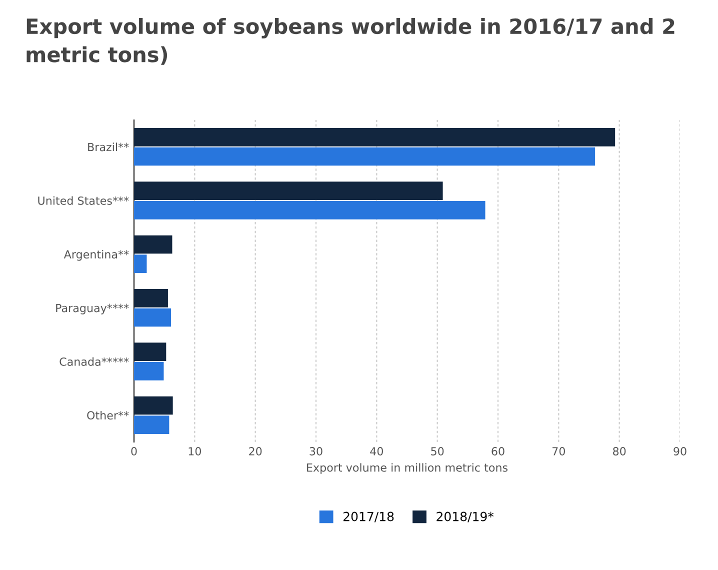 The height and width of the screenshot is (570, 718). What do you see at coordinates (558, 451) in the screenshot?
I see `x-tick-label: 70` at bounding box center [558, 451].